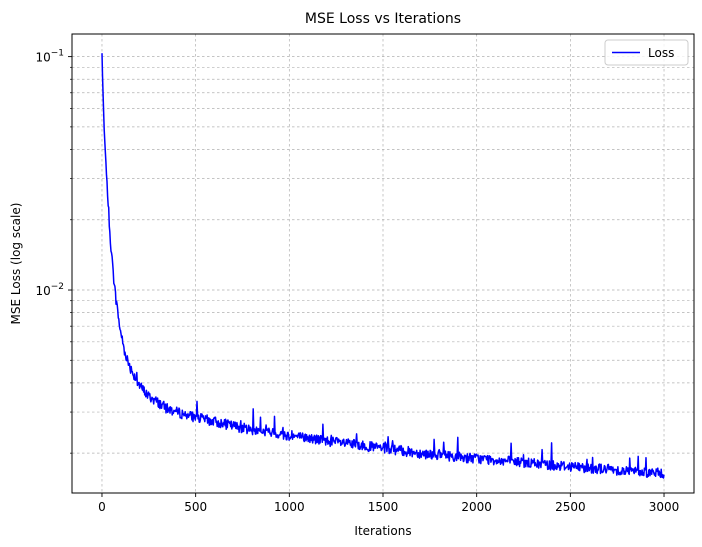  What do you see at coordinates (49, 290) in the screenshot?
I see `y-tick-label: 10⁻²` at bounding box center [49, 290].